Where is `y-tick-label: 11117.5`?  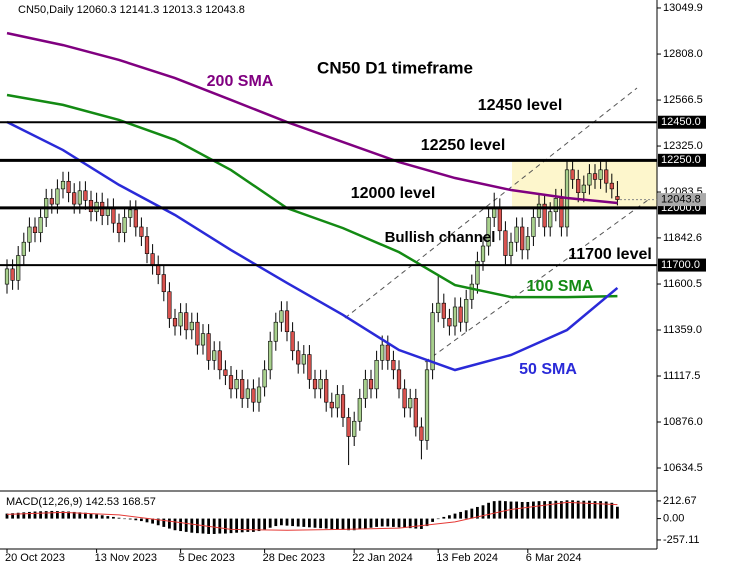
y-tick-label: 11117.5 is located at coordinates (681, 376).